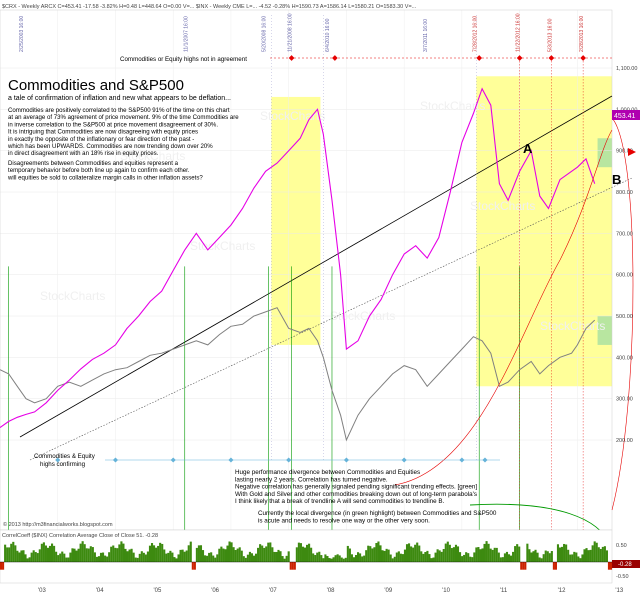  I want to click on trendline-b-label: B, so click(616, 179).